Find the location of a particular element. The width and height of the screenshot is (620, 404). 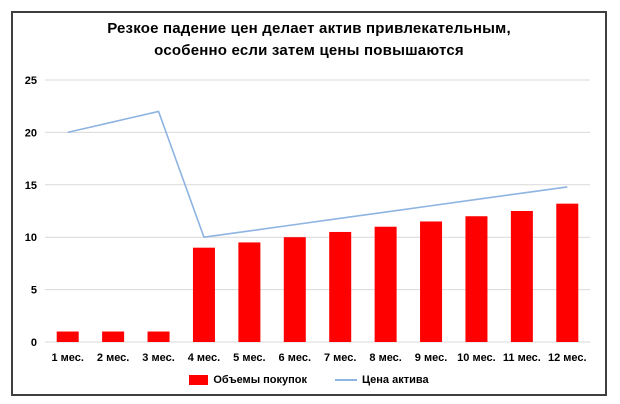

y-tick-label: 0 is located at coordinates (34, 343).